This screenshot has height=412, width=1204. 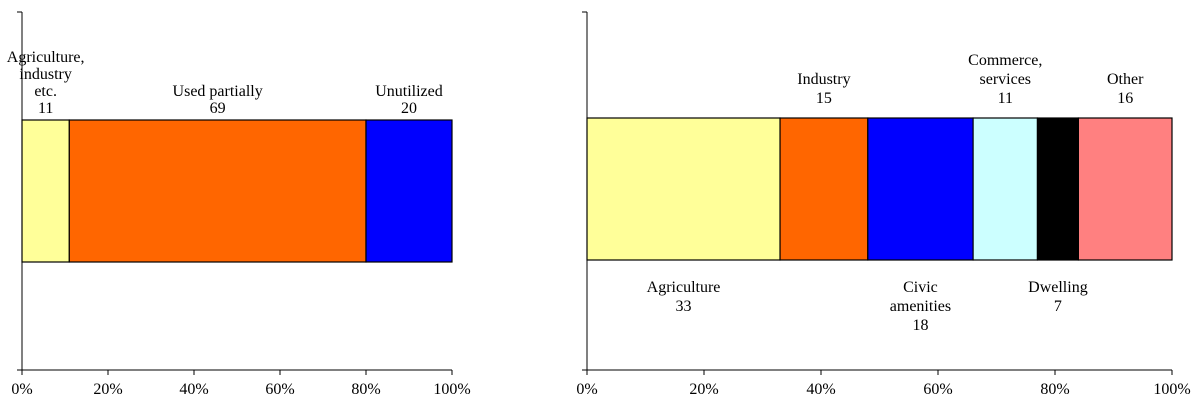 What do you see at coordinates (823, 79) in the screenshot?
I see `chart2-segment-name: Industry` at bounding box center [823, 79].